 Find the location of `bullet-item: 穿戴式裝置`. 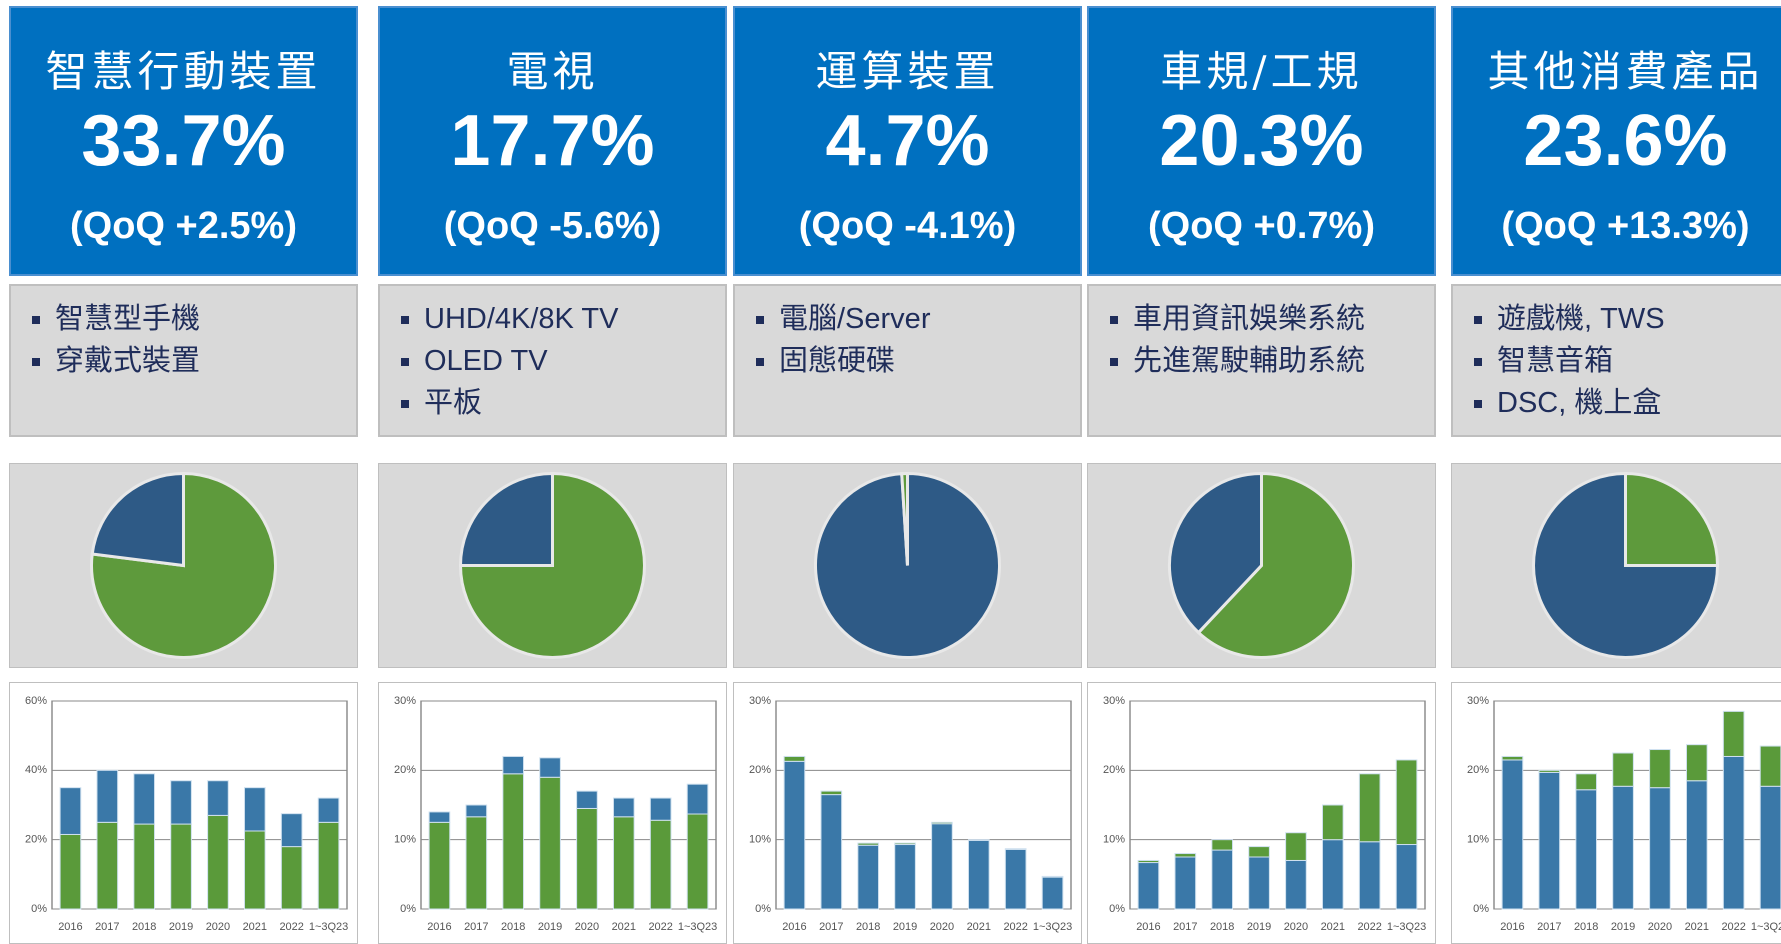

bullet-item: 穿戴式裝置 is located at coordinates (197, 361).